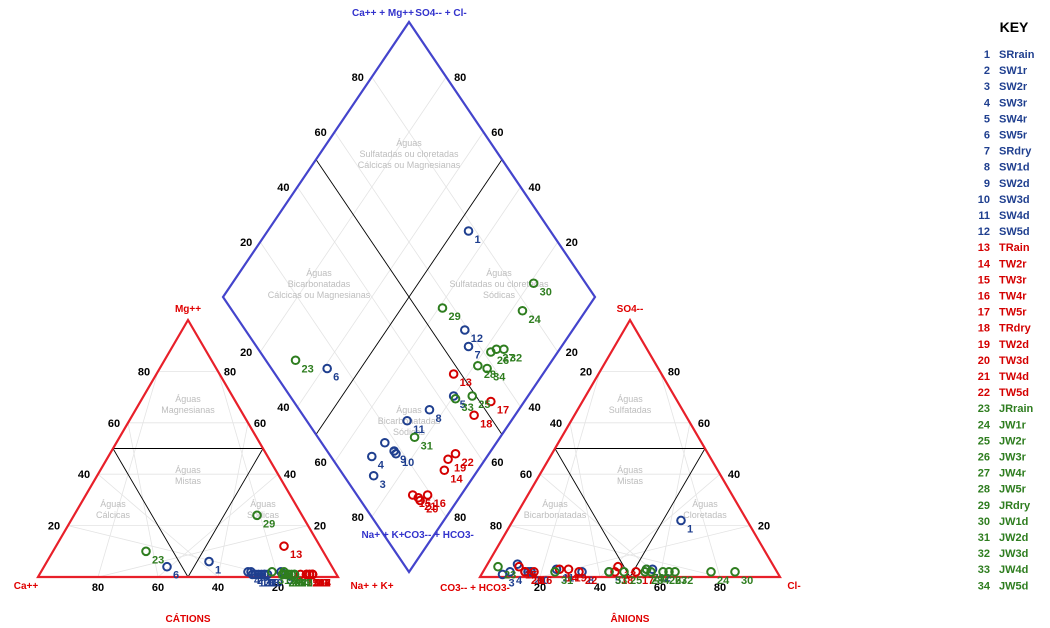  Describe the element at coordinates (188, 309) in the screenshot. I see `cation-corner-mg: Mg++` at that location.